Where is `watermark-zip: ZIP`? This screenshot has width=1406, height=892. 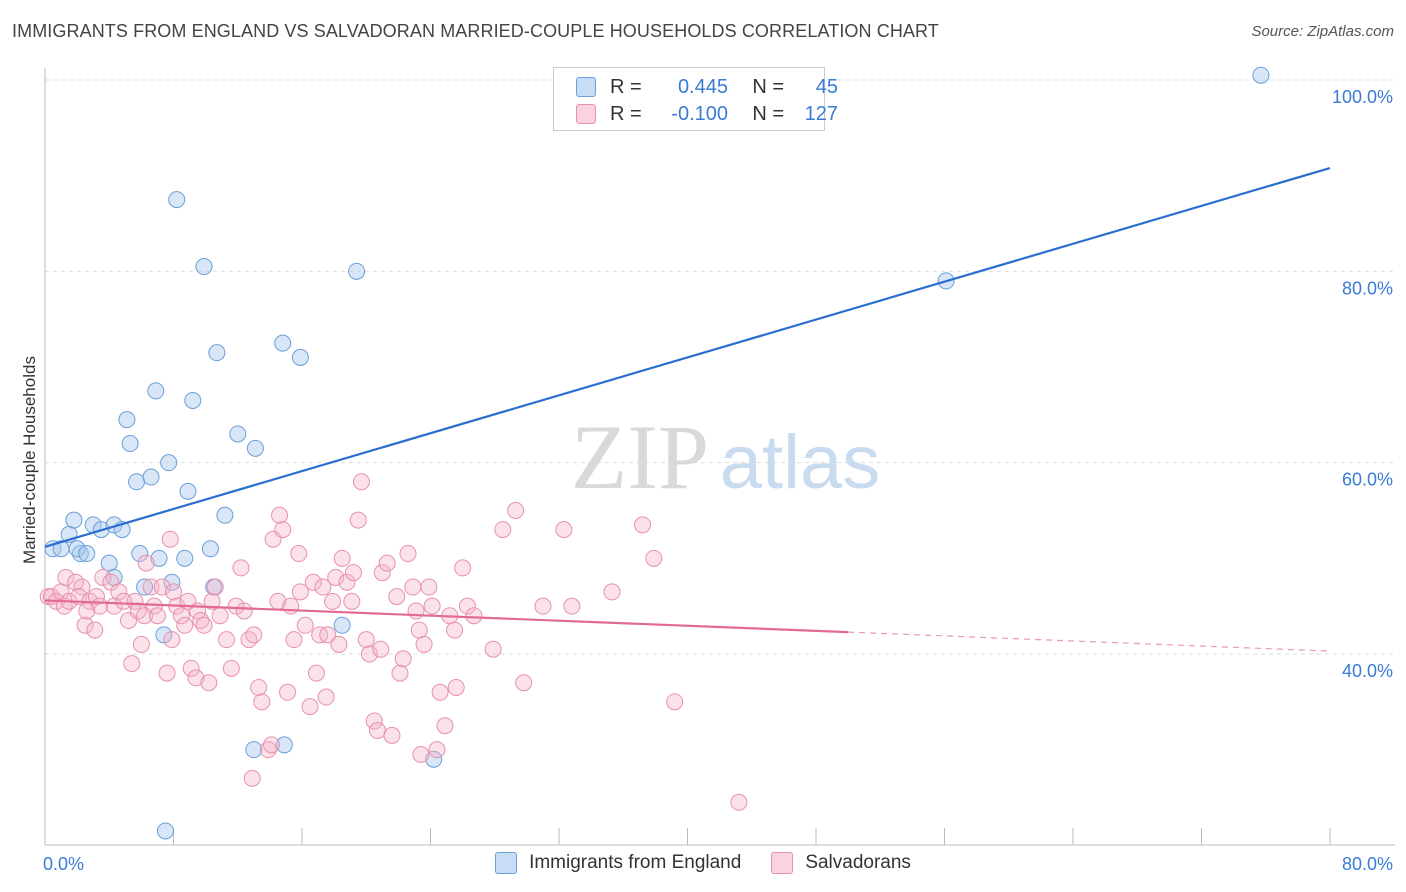
watermark-zip: ZIP is located at coordinates (640, 457).